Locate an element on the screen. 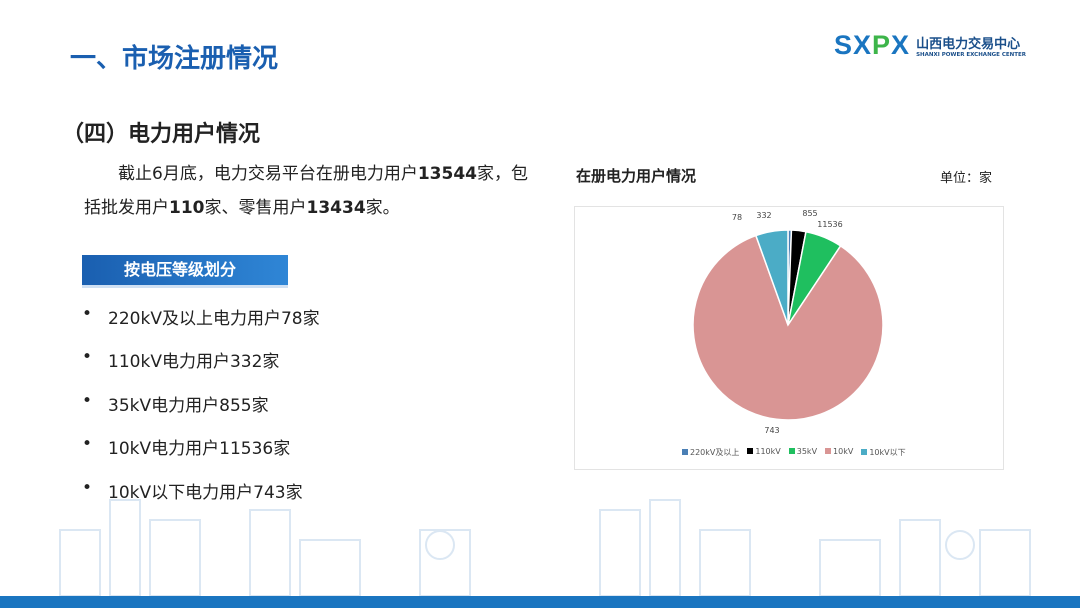 This screenshot has width=1080, height=608. legend-item: 220kV及以上 is located at coordinates (710, 452).